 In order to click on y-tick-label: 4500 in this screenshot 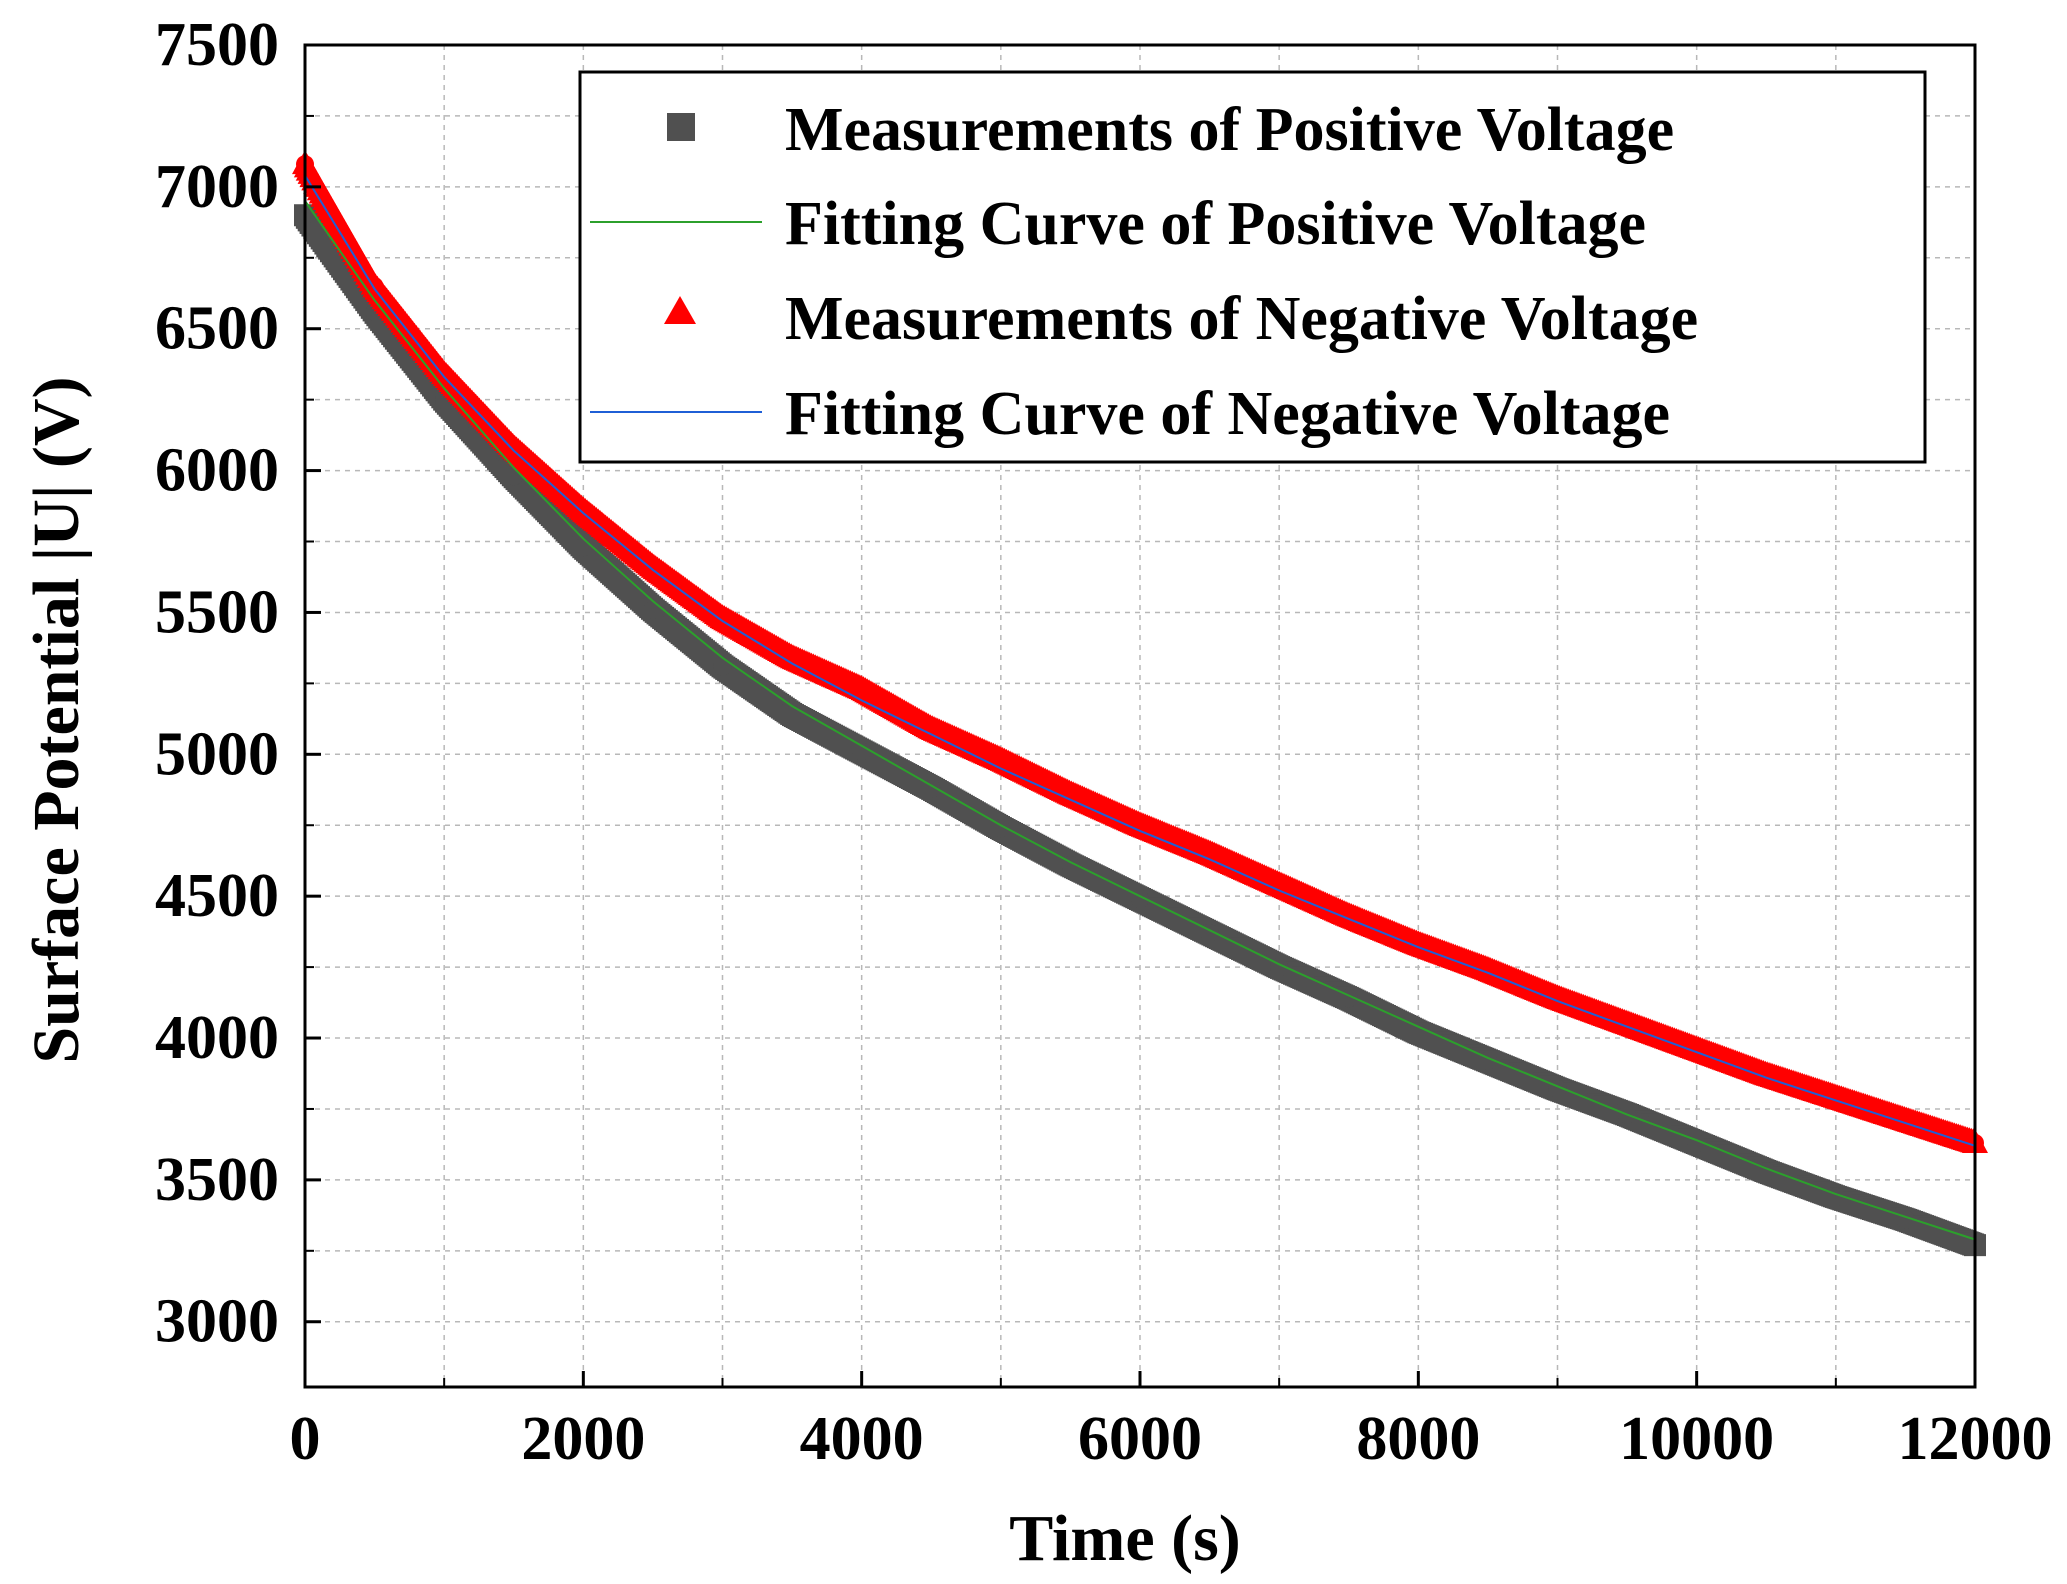, I will do `click(217, 896)`.